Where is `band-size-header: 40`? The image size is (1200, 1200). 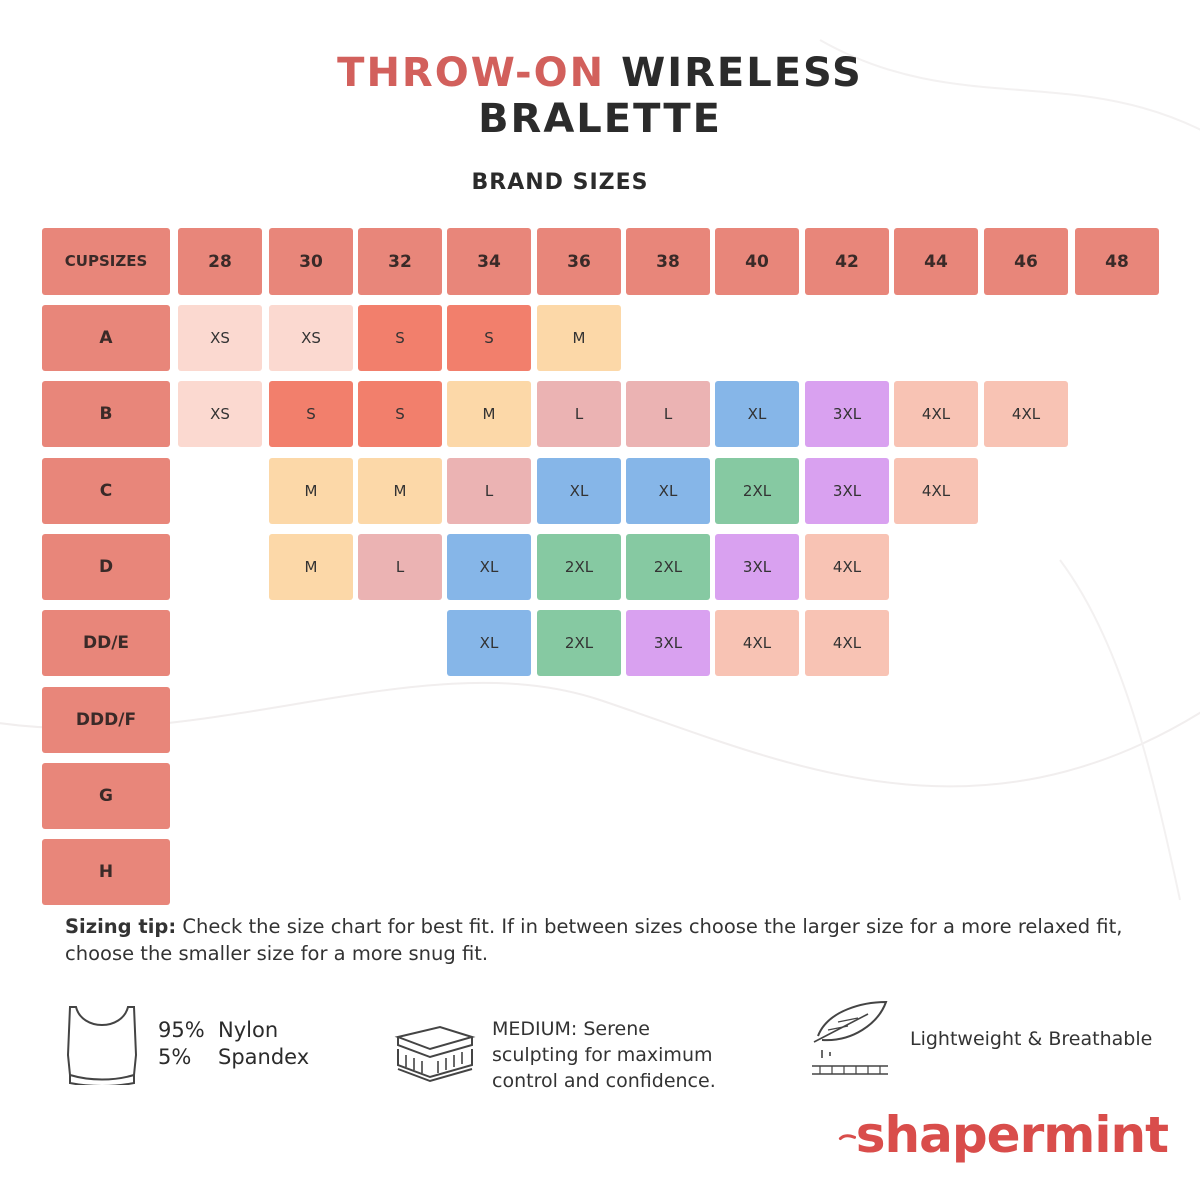
band-size-header: 40 is located at coordinates (757, 261).